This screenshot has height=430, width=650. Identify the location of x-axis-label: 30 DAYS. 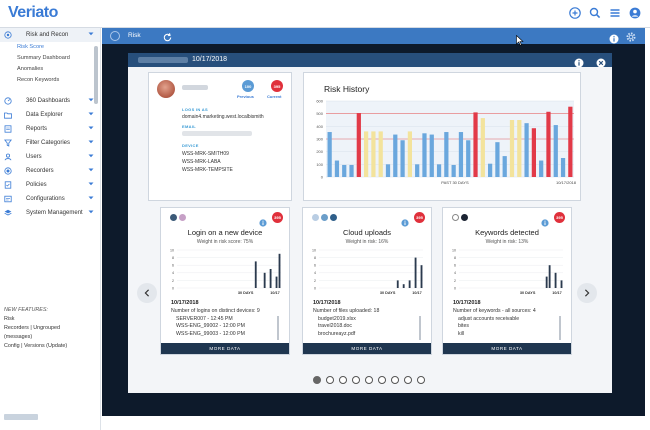
(388, 293).